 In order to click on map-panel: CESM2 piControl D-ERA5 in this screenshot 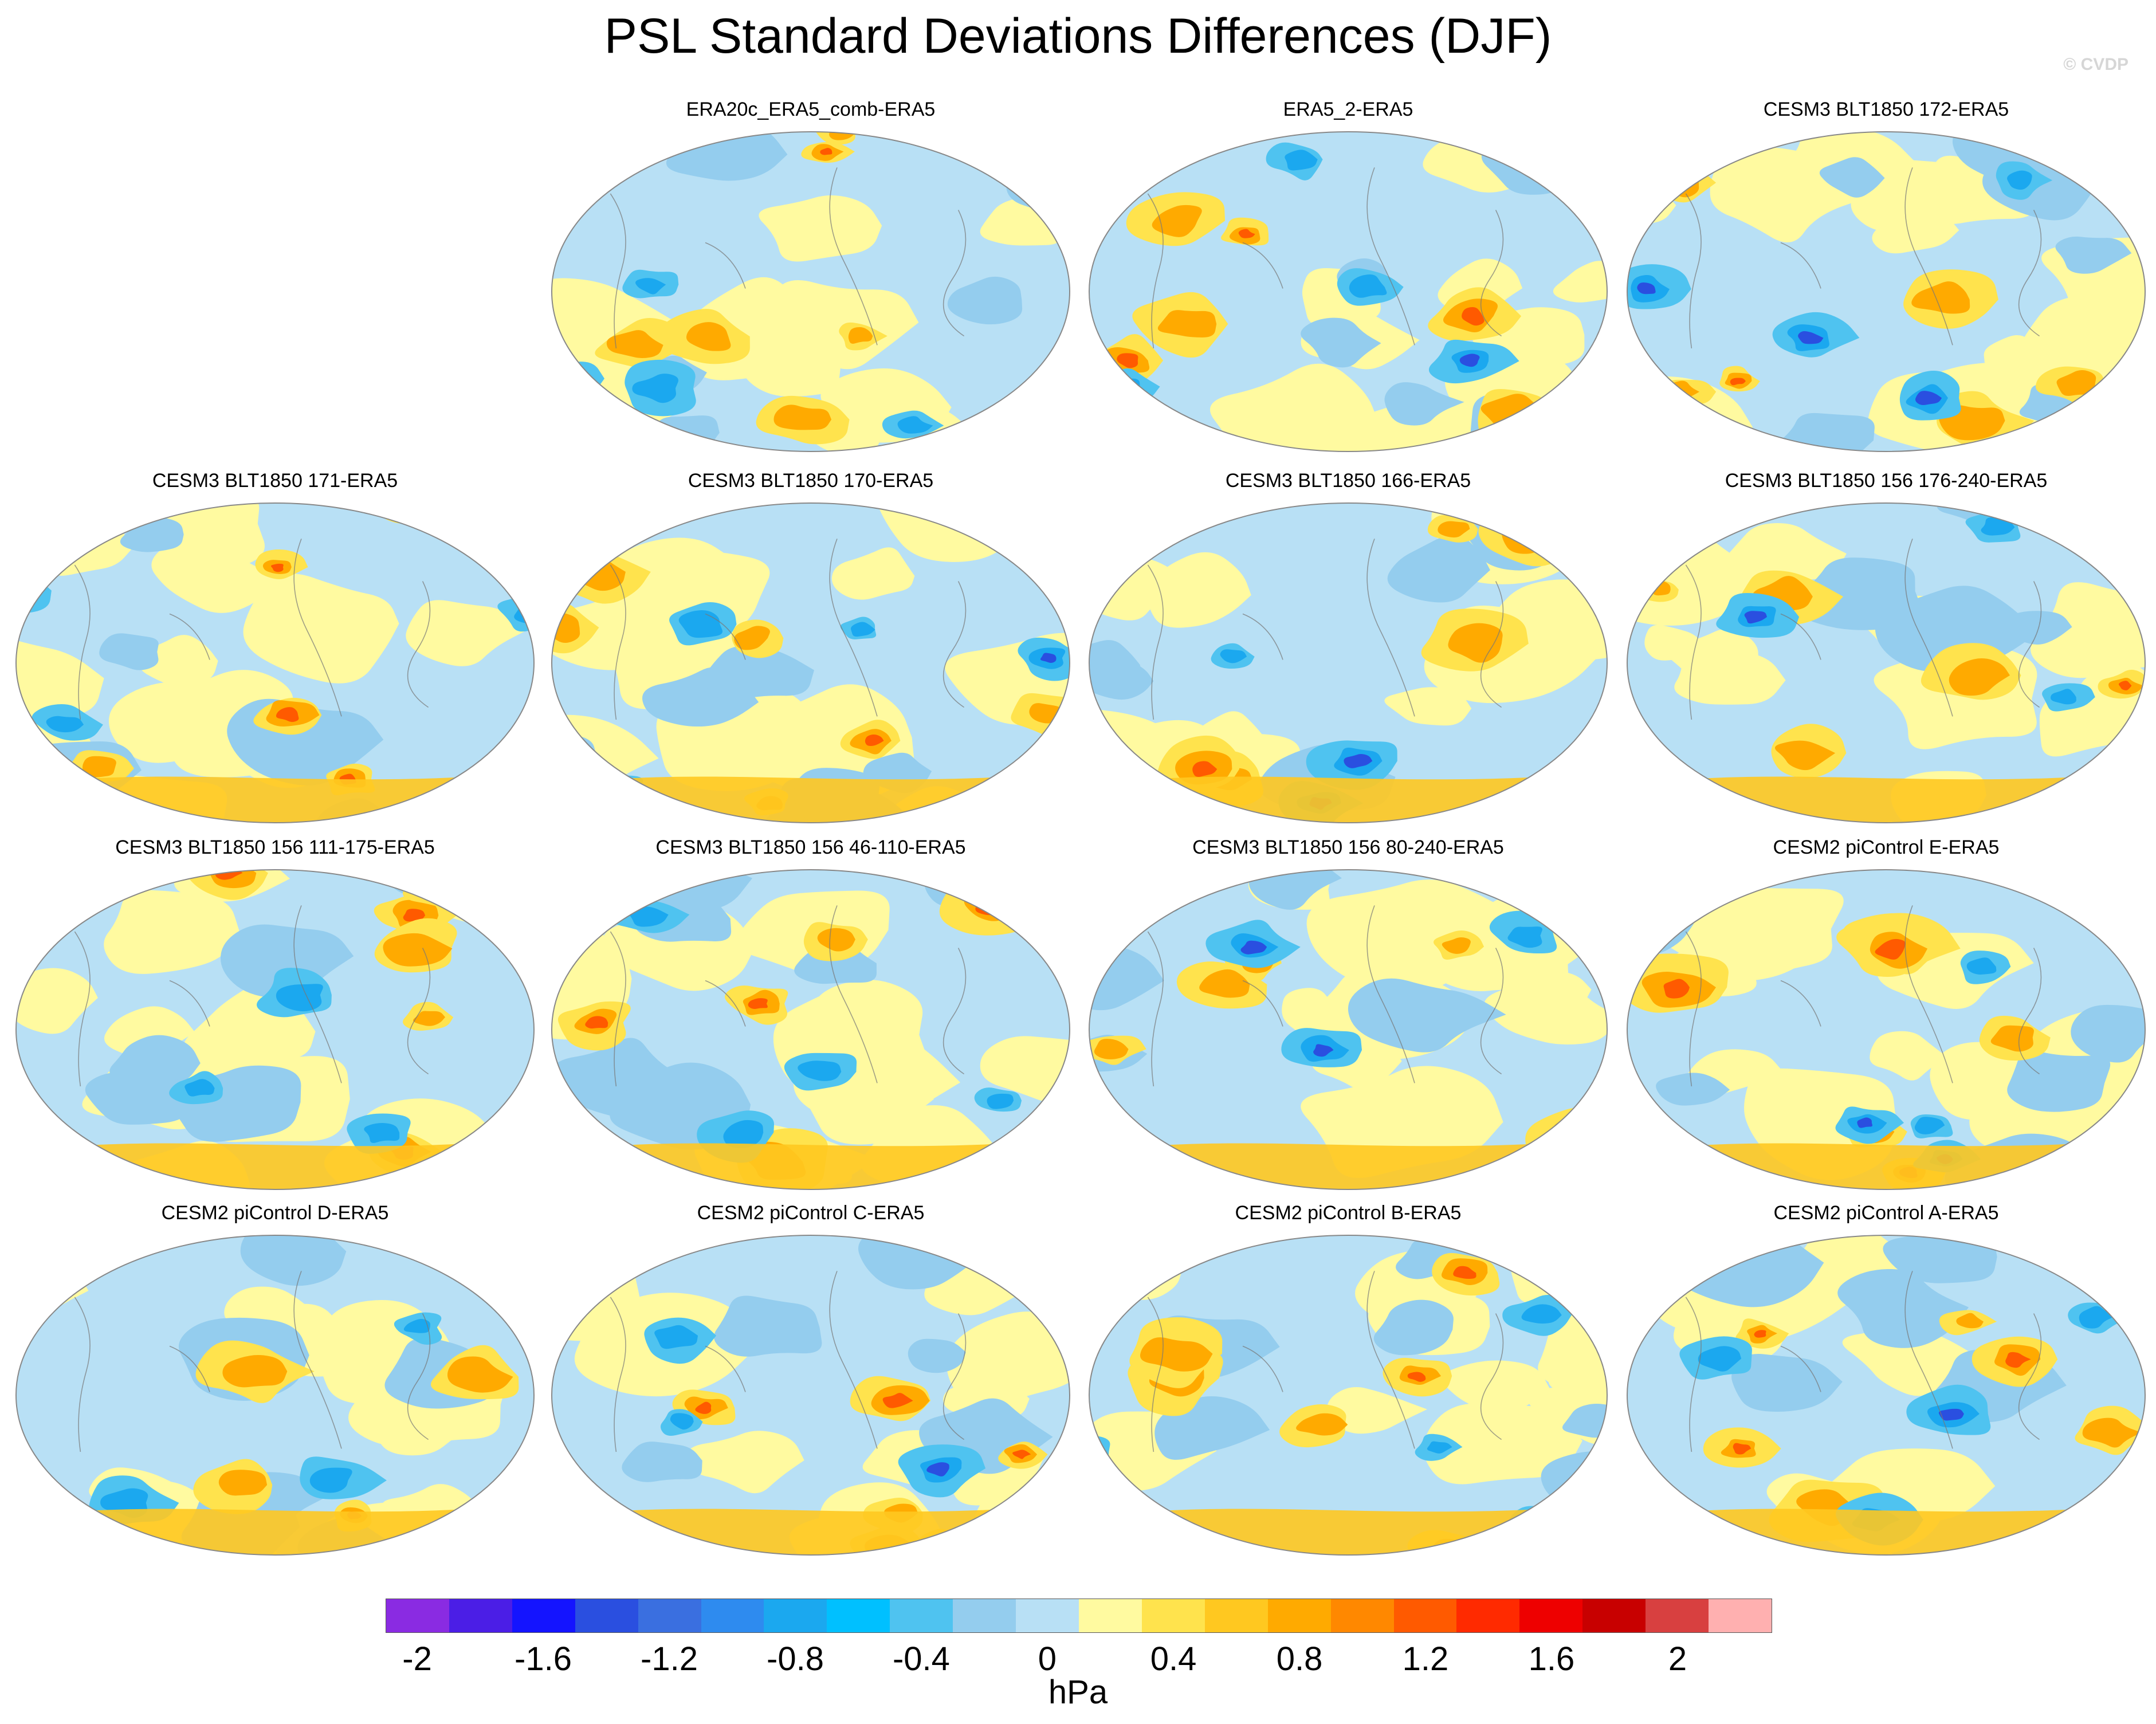, I will do `click(275, 1386)`.